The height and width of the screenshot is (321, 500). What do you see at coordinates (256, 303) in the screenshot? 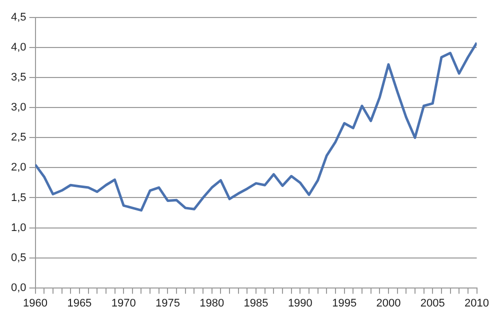
I see `x-tick-label: 1985` at bounding box center [256, 303].